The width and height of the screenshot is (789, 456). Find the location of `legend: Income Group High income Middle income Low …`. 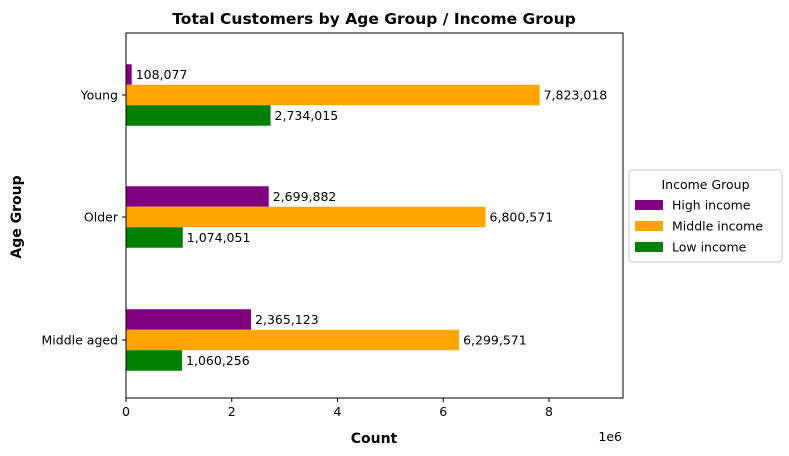

legend: Income Group High income Middle income Low … is located at coordinates (705, 216).